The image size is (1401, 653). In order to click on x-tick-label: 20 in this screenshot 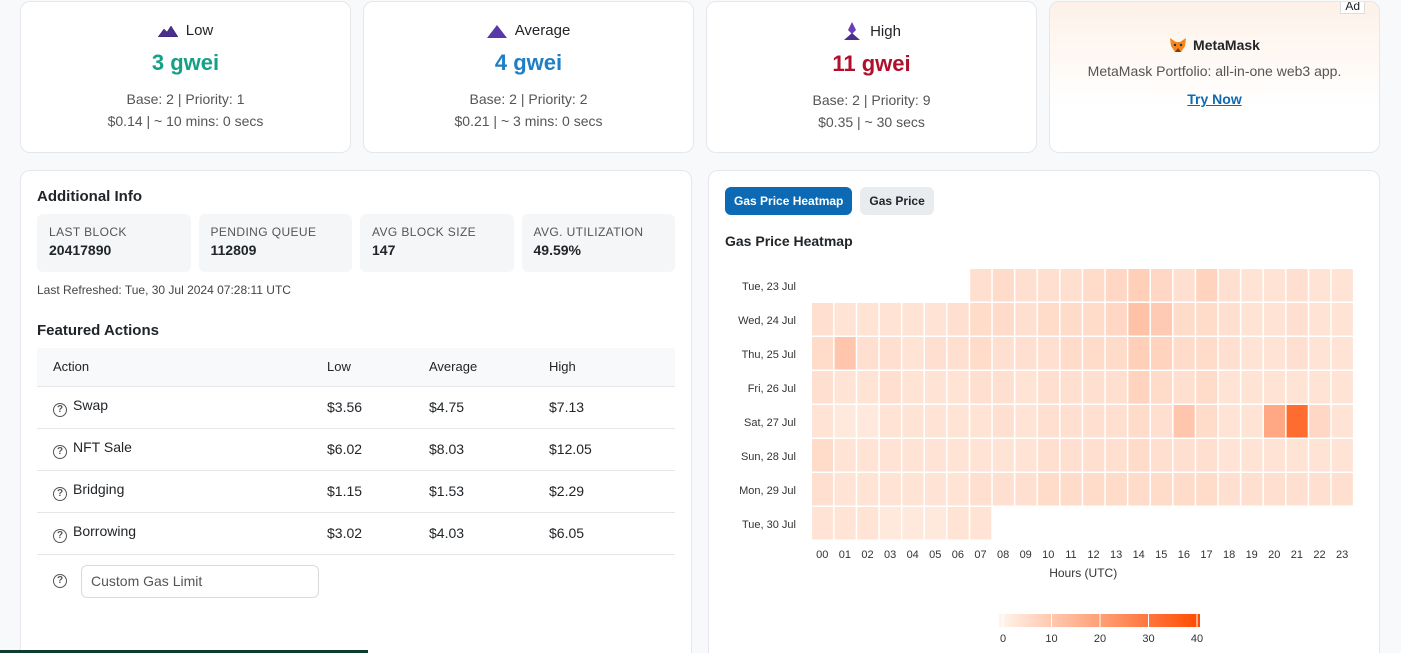, I will do `click(1274, 555)`.